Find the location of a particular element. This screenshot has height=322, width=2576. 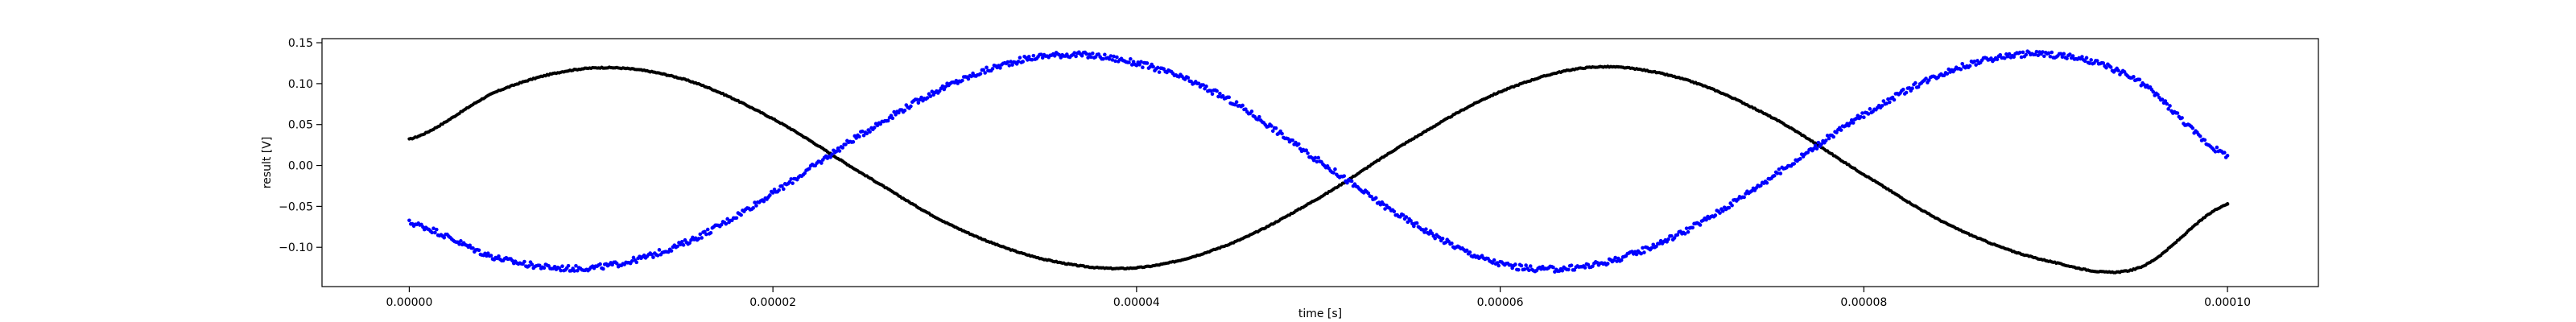

y-tick-label: 0.10 is located at coordinates (300, 84).